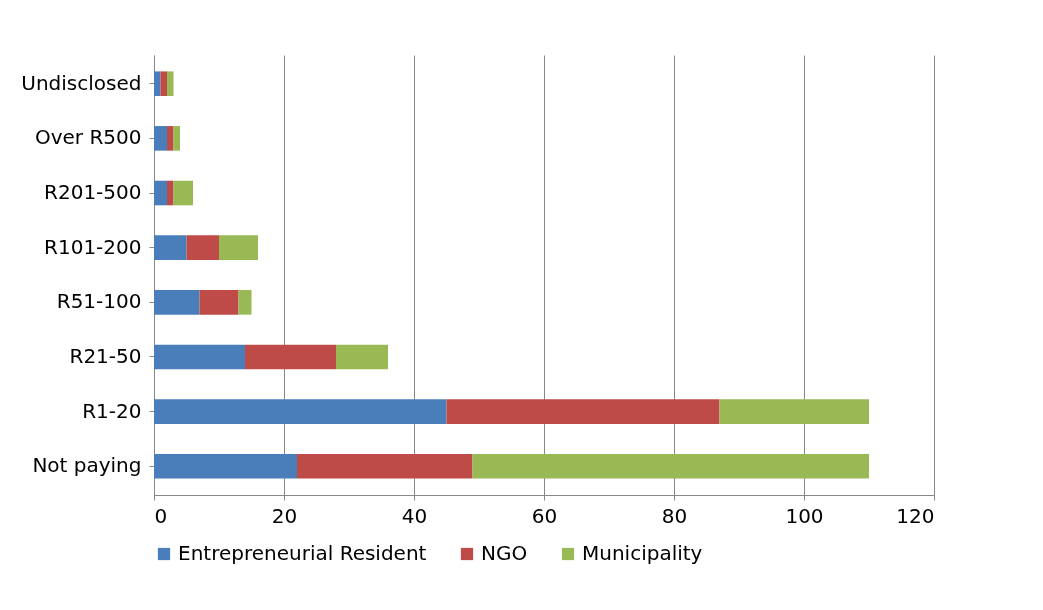 This screenshot has width=1043, height=610. What do you see at coordinates (302, 553) in the screenshot?
I see `legend-label: Entrepreneurial Resident` at bounding box center [302, 553].